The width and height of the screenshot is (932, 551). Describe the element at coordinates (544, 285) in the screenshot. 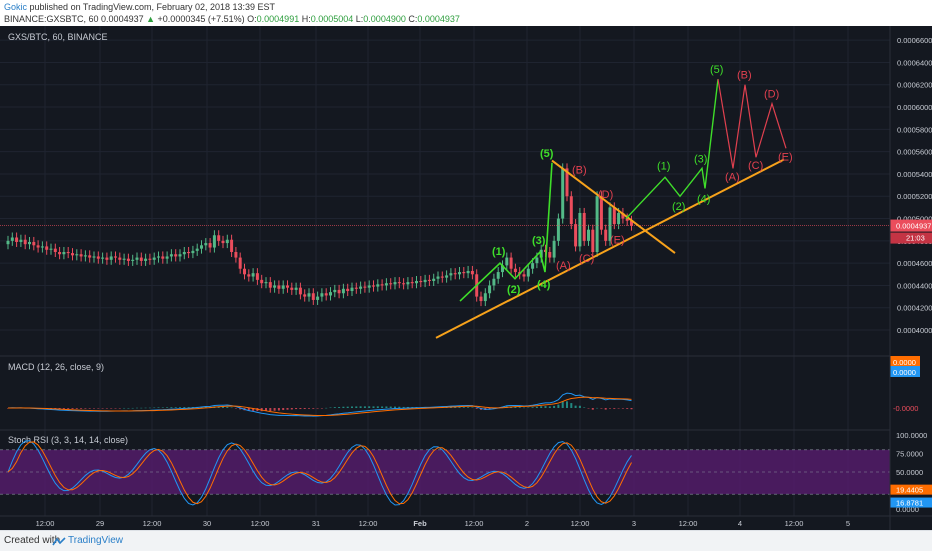

I see `wave-label-green: (4)` at that location.